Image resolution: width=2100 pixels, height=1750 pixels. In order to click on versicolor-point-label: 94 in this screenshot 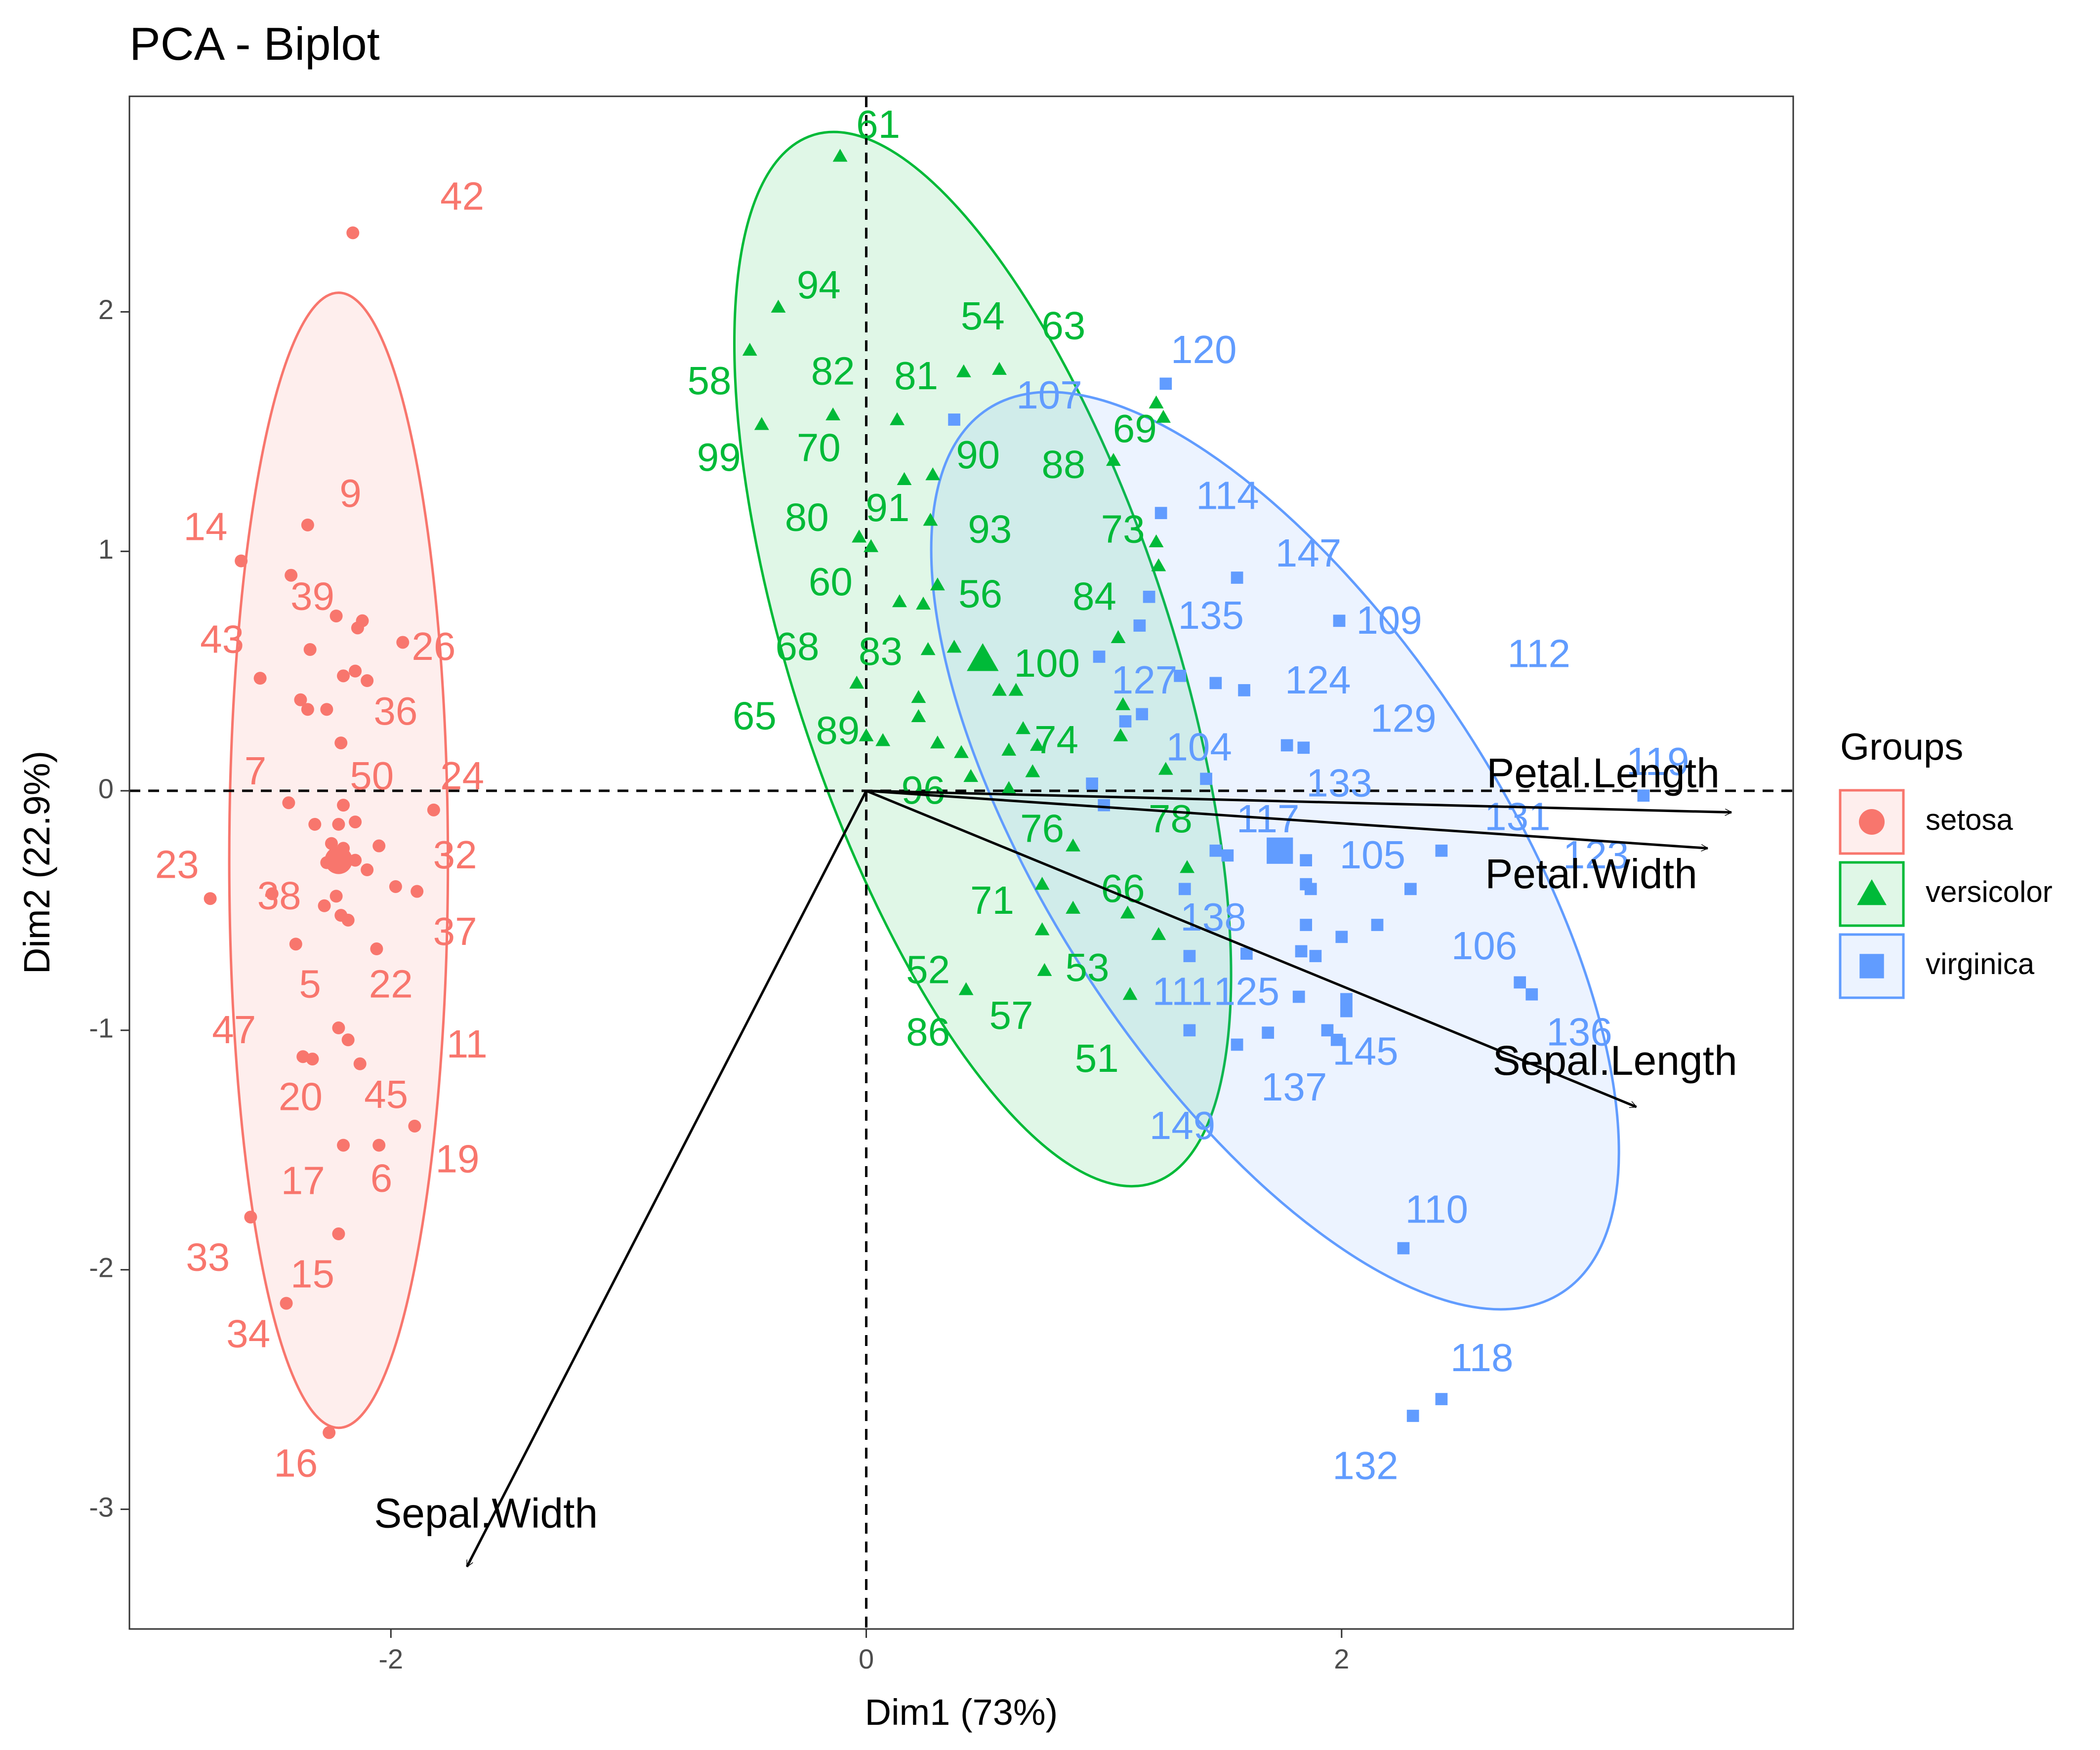, I will do `click(819, 285)`.